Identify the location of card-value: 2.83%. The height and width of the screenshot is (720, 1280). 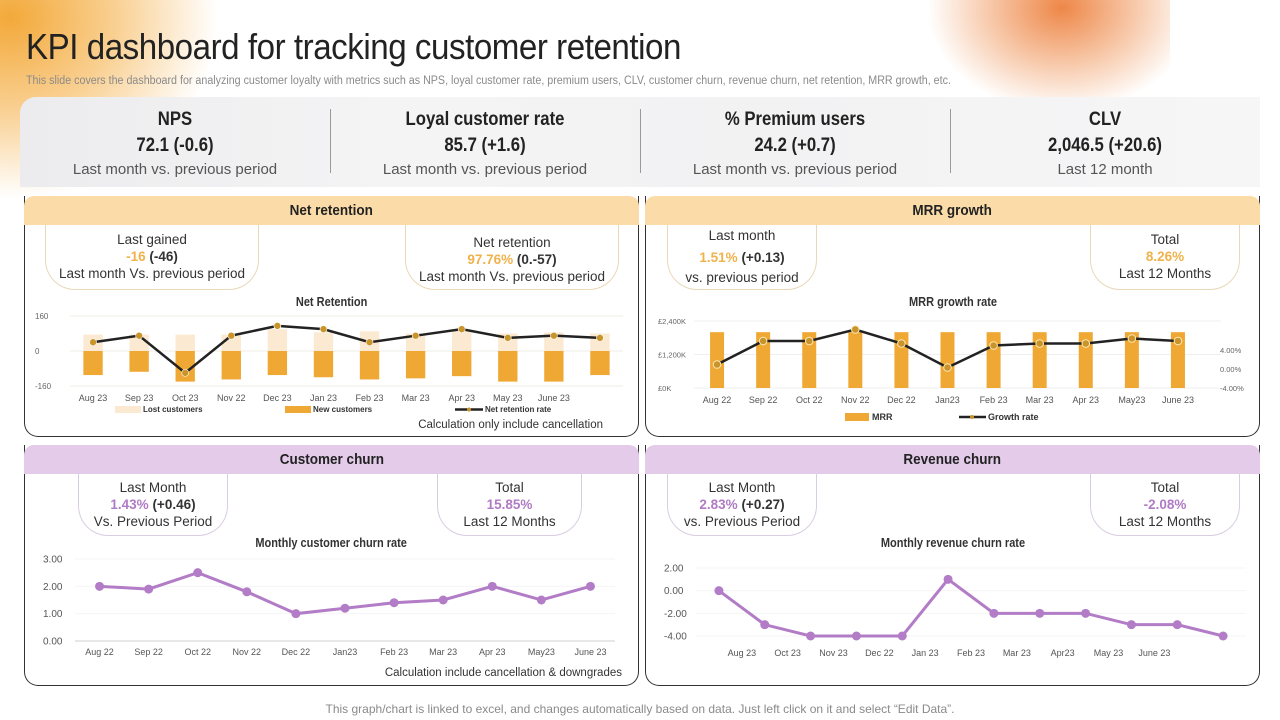
(718, 504).